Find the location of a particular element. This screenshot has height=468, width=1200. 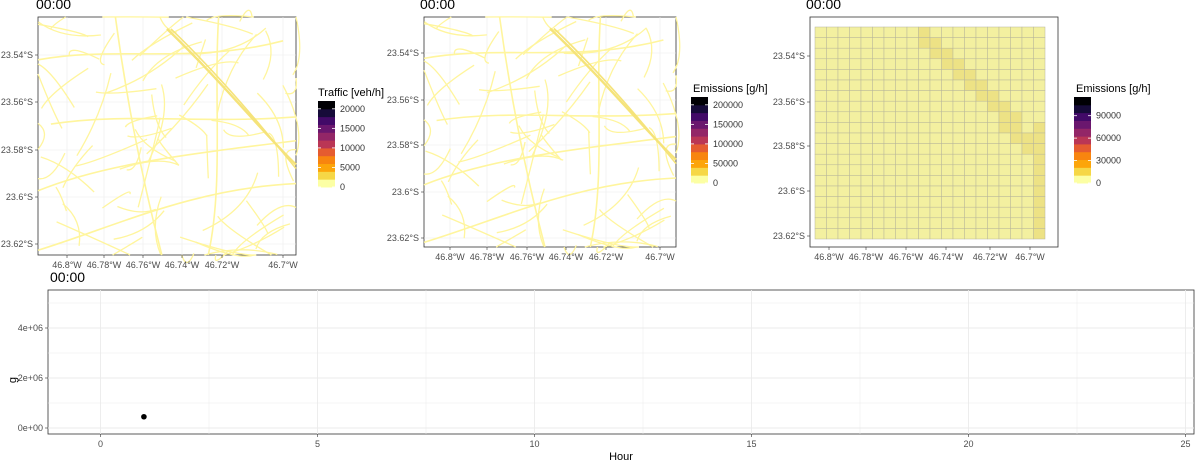

road-highway is located at coordinates (231, 97).